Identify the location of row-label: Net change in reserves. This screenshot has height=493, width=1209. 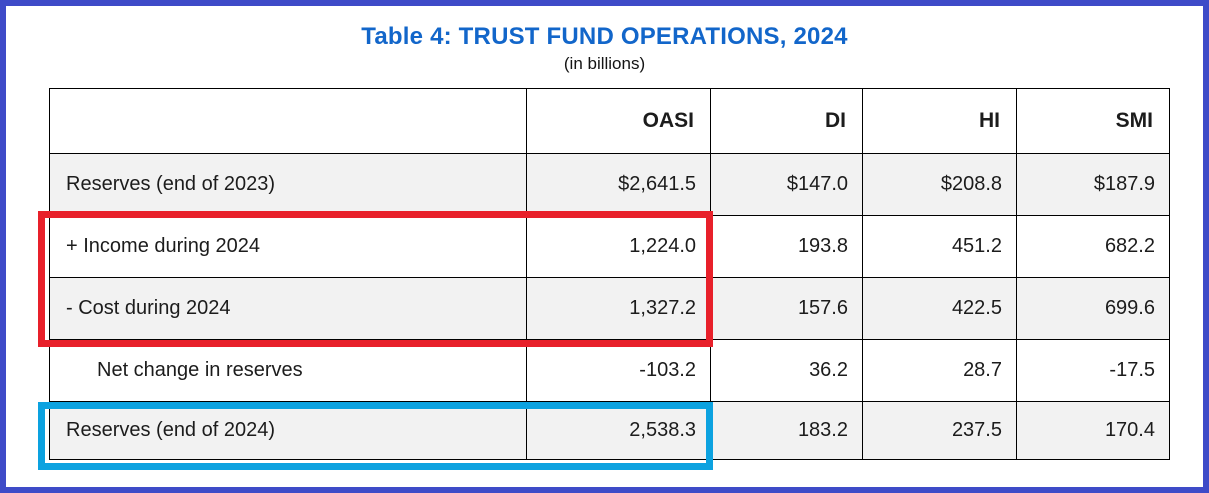
(288, 370).